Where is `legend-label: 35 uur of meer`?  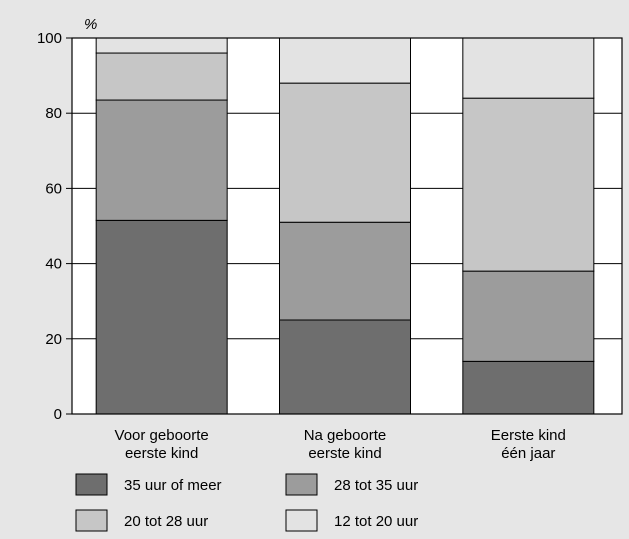 legend-label: 35 uur of meer is located at coordinates (173, 485).